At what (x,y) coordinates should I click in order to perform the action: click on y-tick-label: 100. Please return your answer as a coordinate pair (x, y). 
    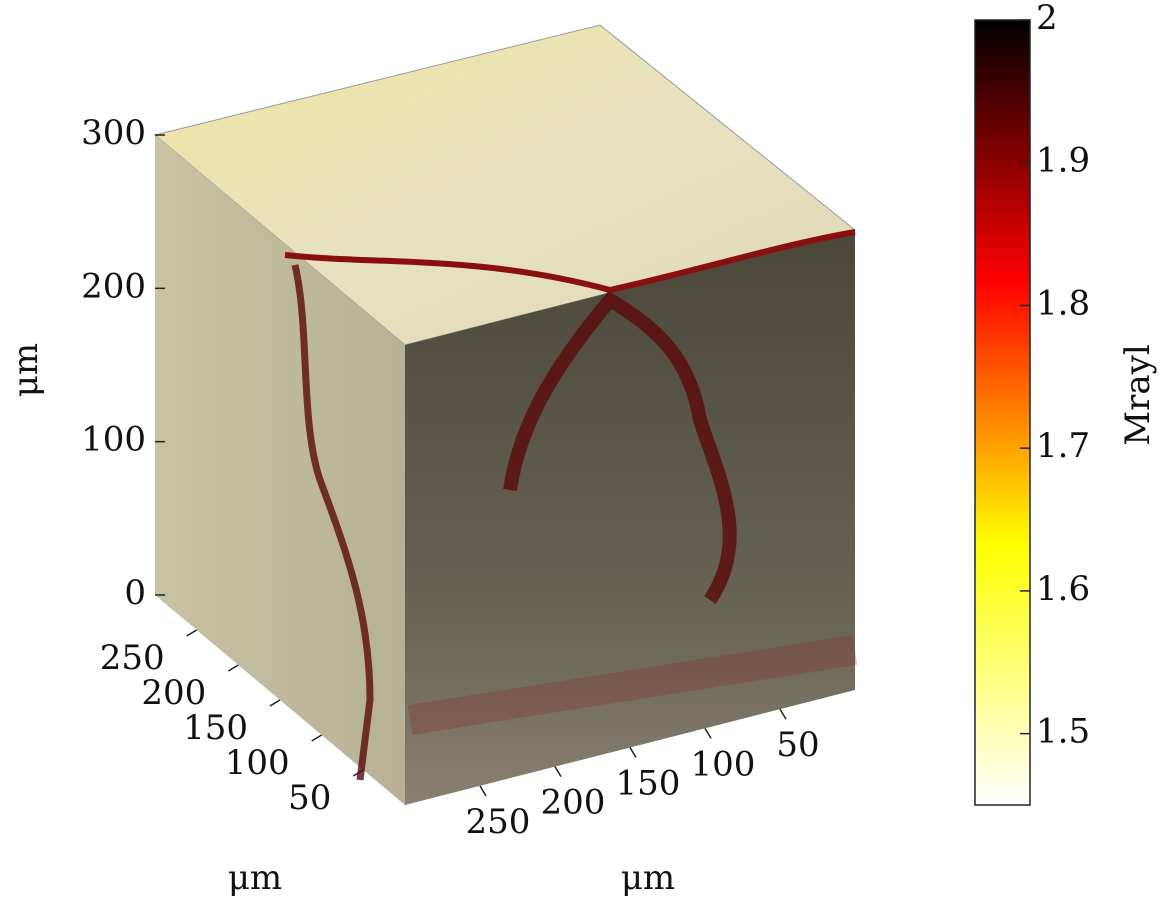
    Looking at the image, I should click on (257, 763).